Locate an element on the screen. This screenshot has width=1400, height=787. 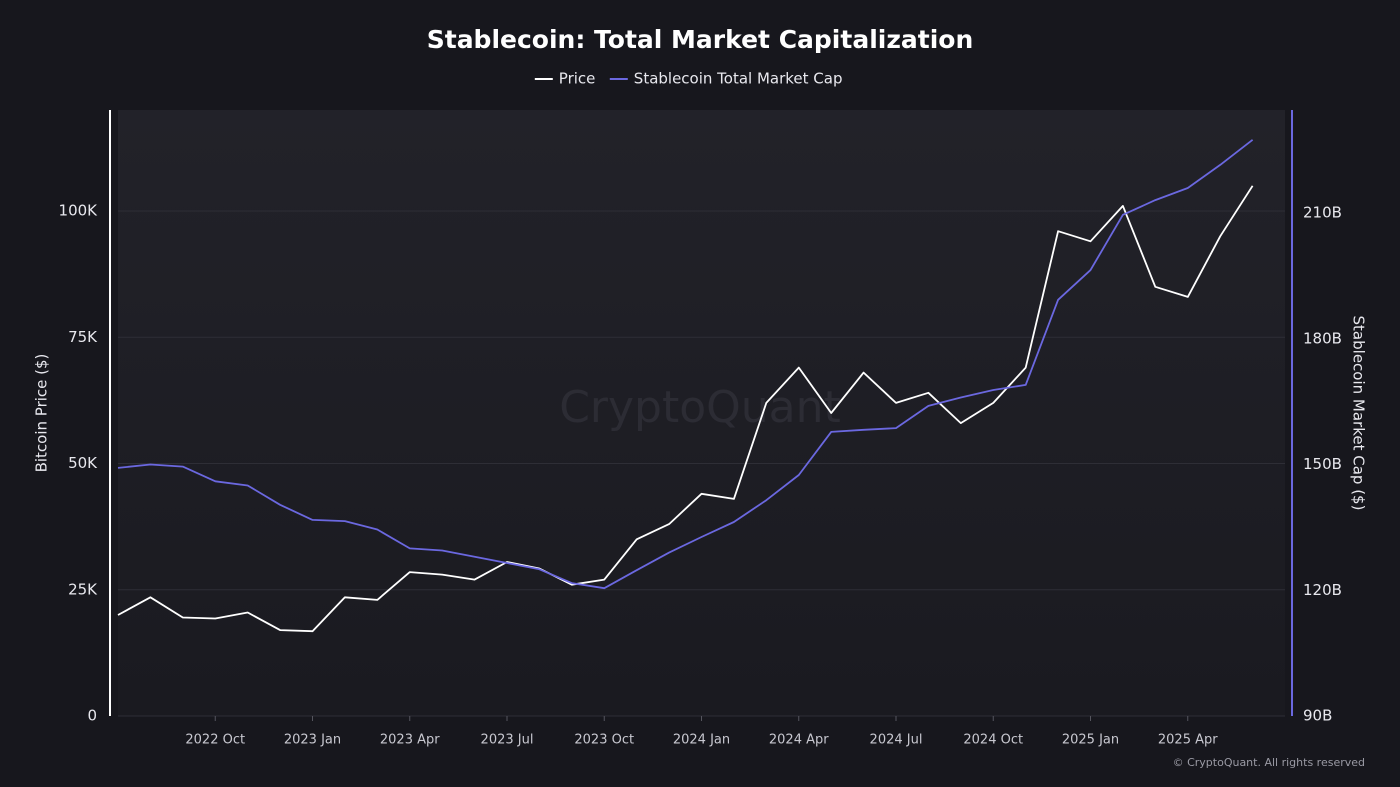
chart-title: Stablecoin: Total Market Capitalization is located at coordinates (700, 39).